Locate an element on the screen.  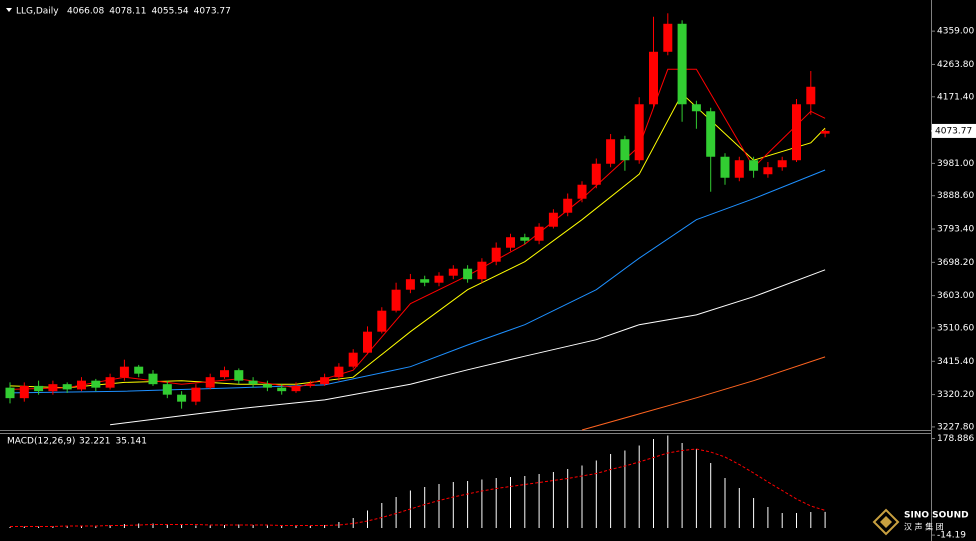
current-price-box is located at coordinates (954, 130).